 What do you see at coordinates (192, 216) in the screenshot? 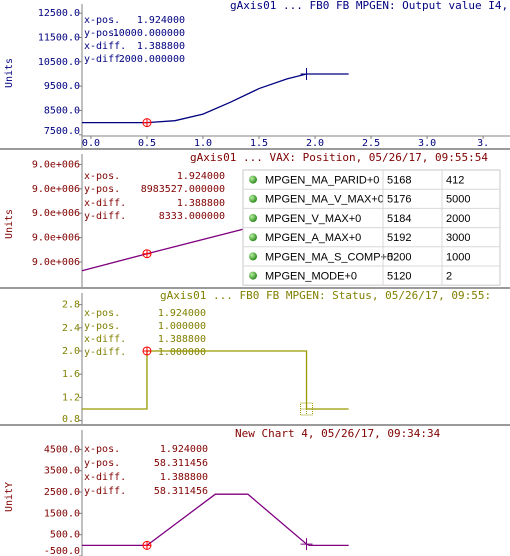
I see `readout-value: 8333.000000` at bounding box center [192, 216].